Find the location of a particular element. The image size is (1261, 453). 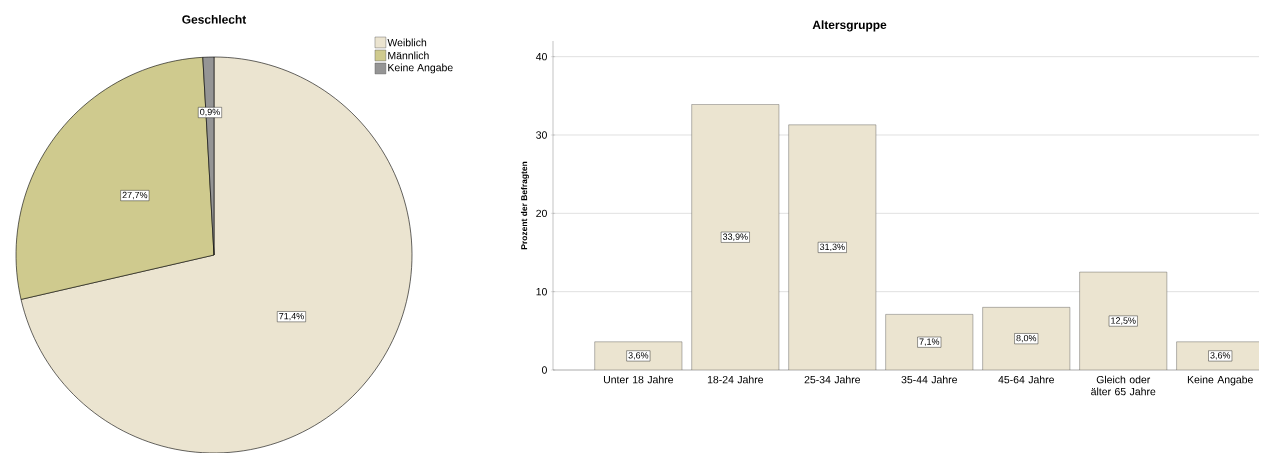

data-label: 33,9% is located at coordinates (735, 237).